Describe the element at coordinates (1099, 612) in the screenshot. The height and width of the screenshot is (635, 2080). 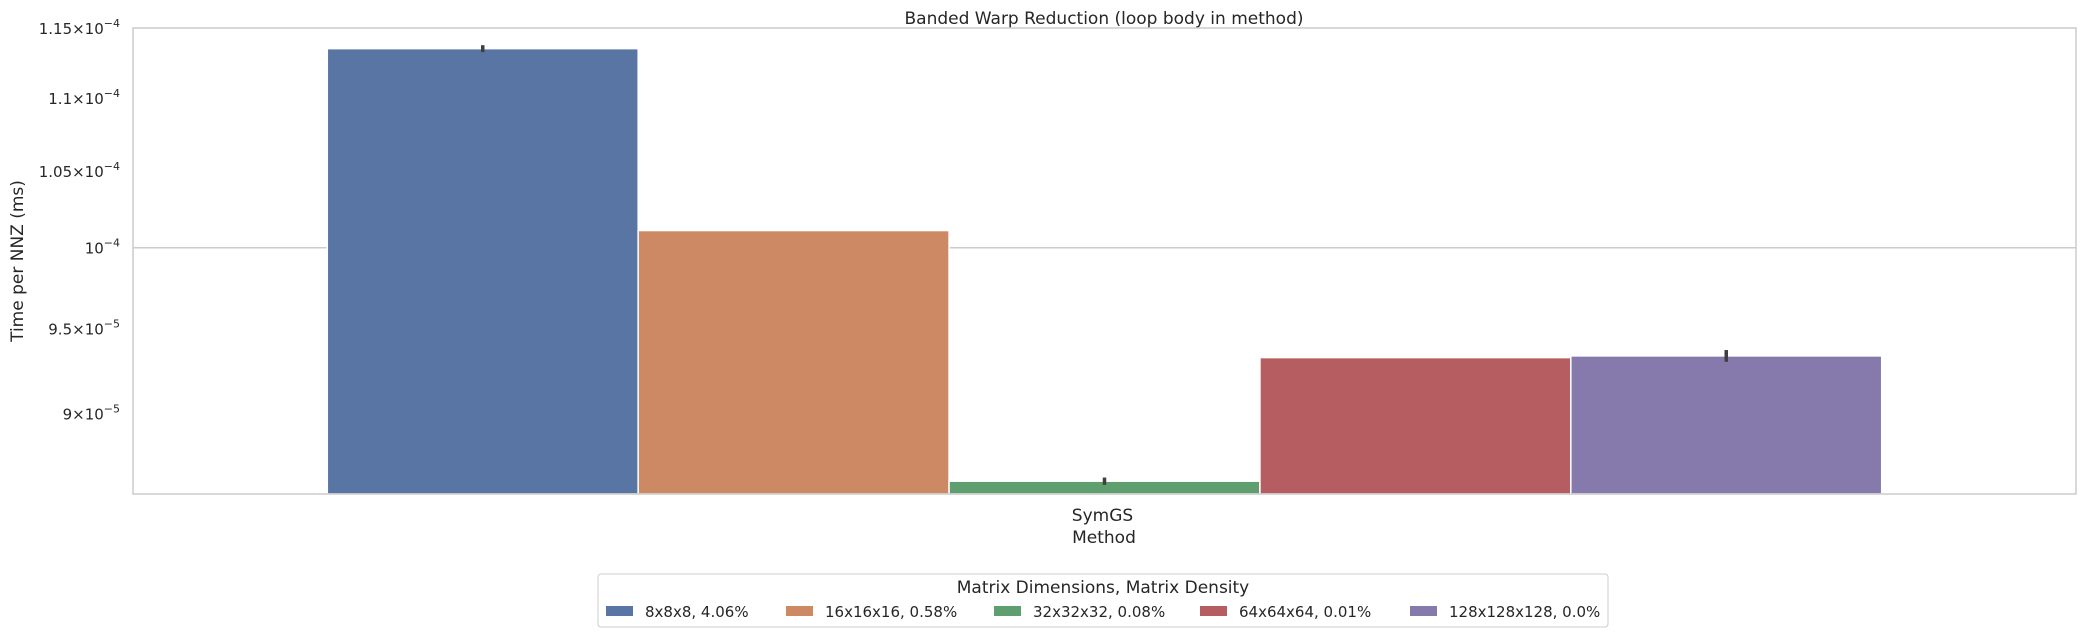
I see `legend-label: 32x32x32, 0.08%` at that location.